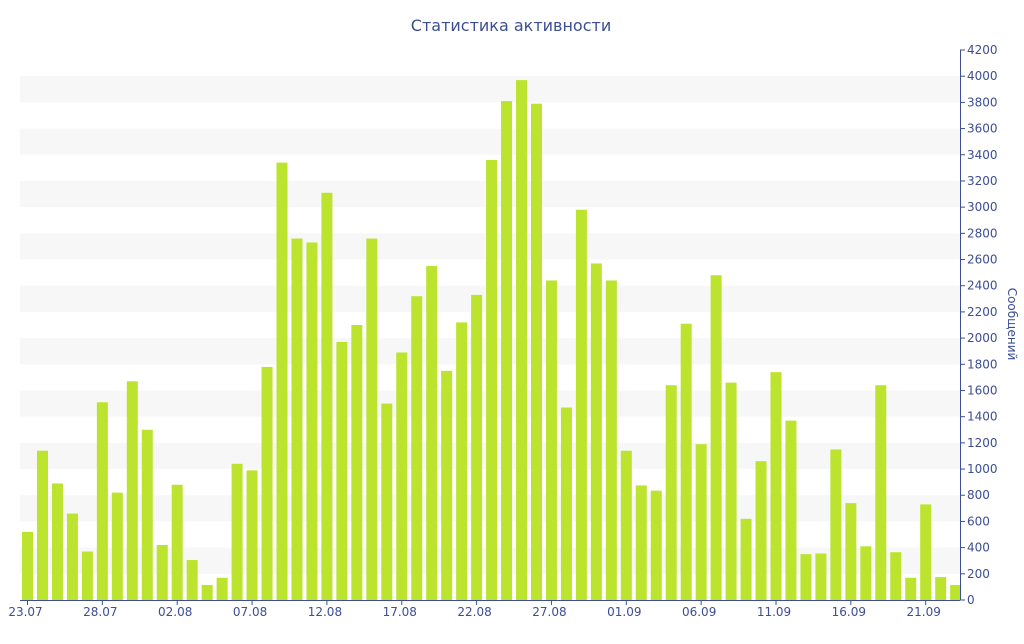 The height and width of the screenshot is (644, 1024). I want to click on x-tick-label: 27.08, so click(549, 612).